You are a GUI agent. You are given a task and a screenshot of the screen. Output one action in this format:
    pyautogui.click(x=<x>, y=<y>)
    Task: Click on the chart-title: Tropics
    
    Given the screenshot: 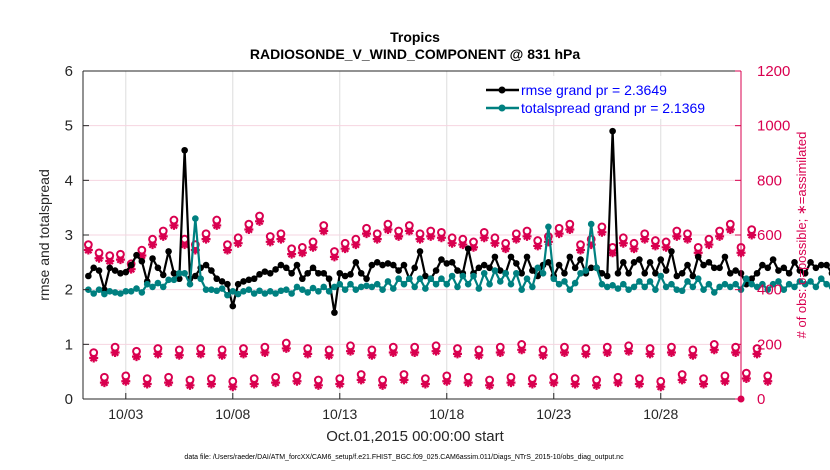 What is the action you would take?
    pyautogui.click(x=415, y=37)
    